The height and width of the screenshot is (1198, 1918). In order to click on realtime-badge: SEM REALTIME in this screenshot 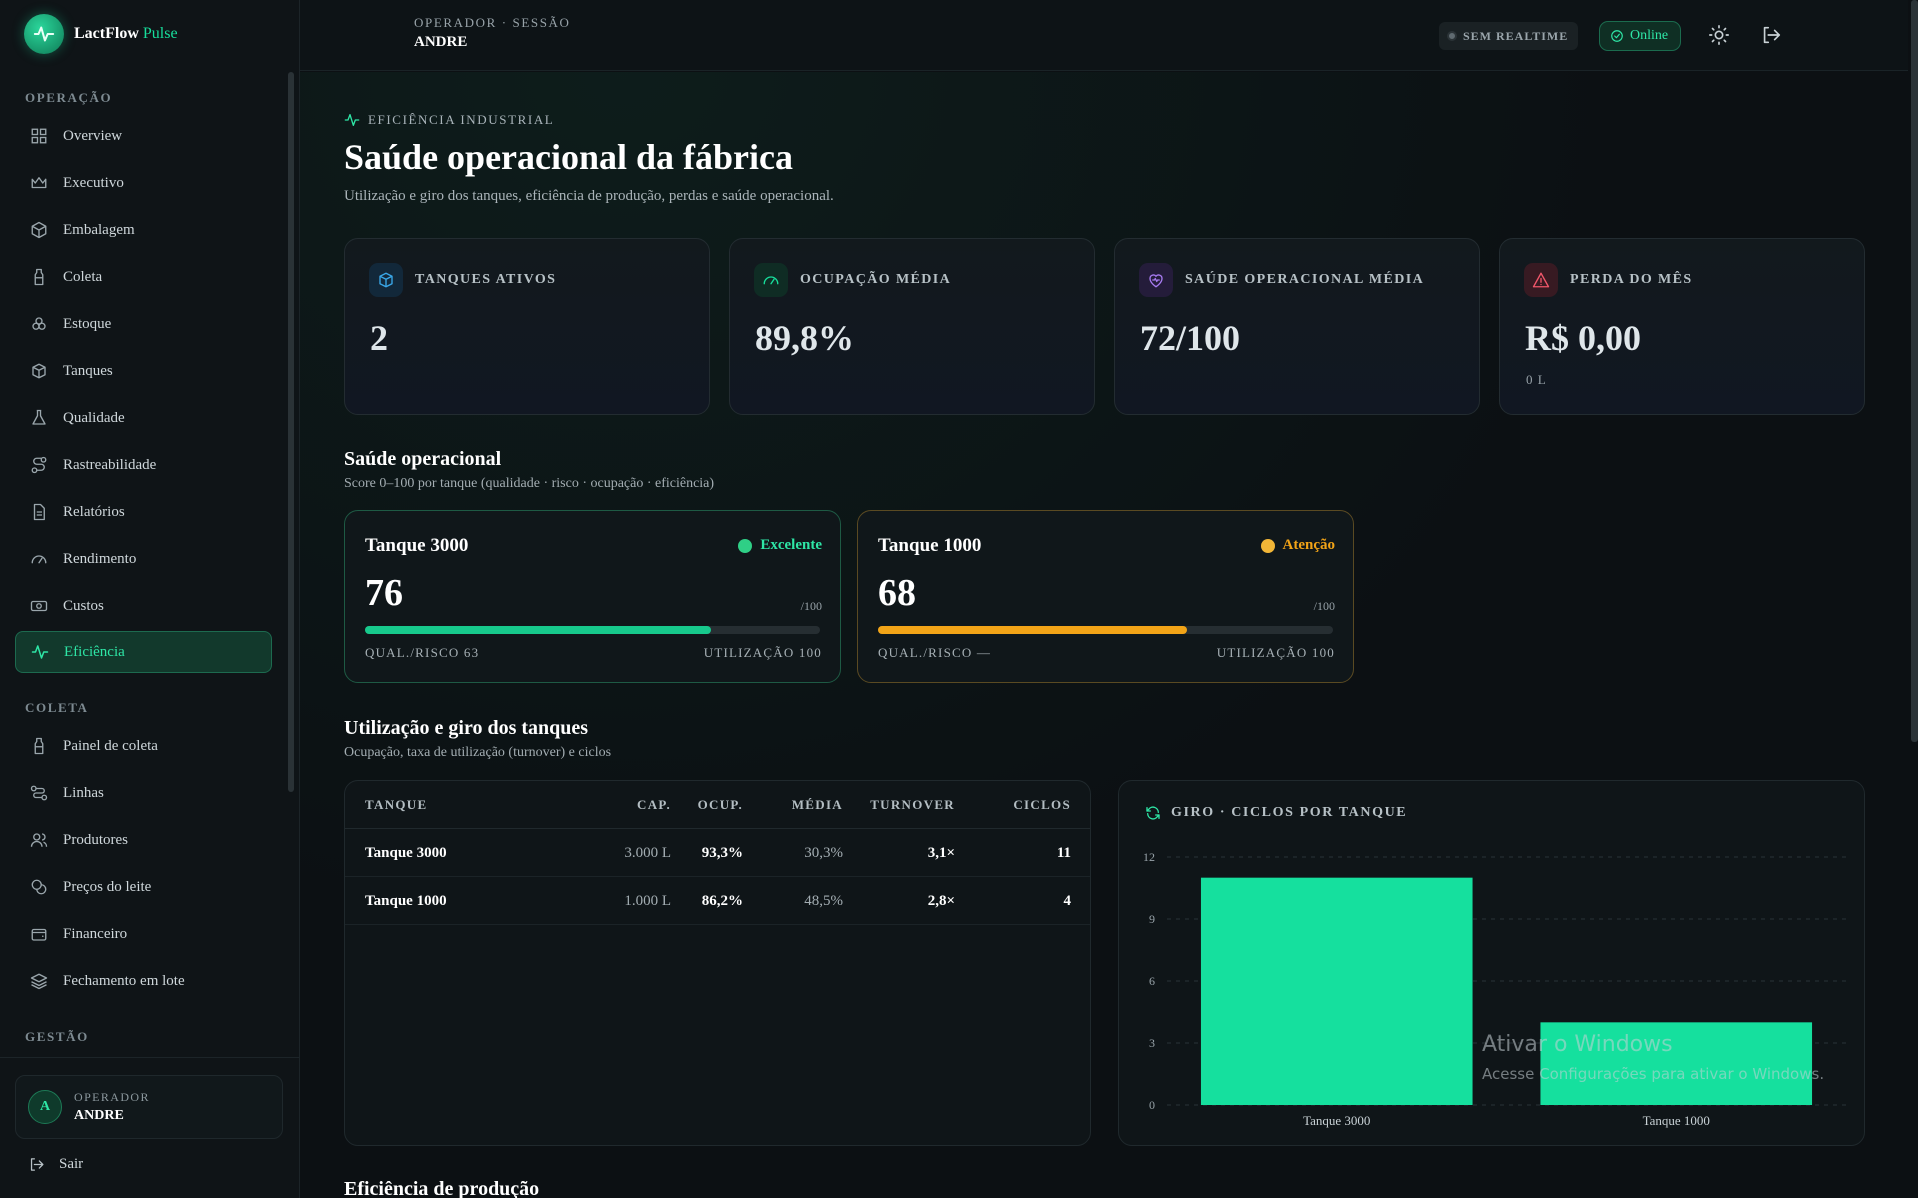, I will do `click(1509, 36)`.